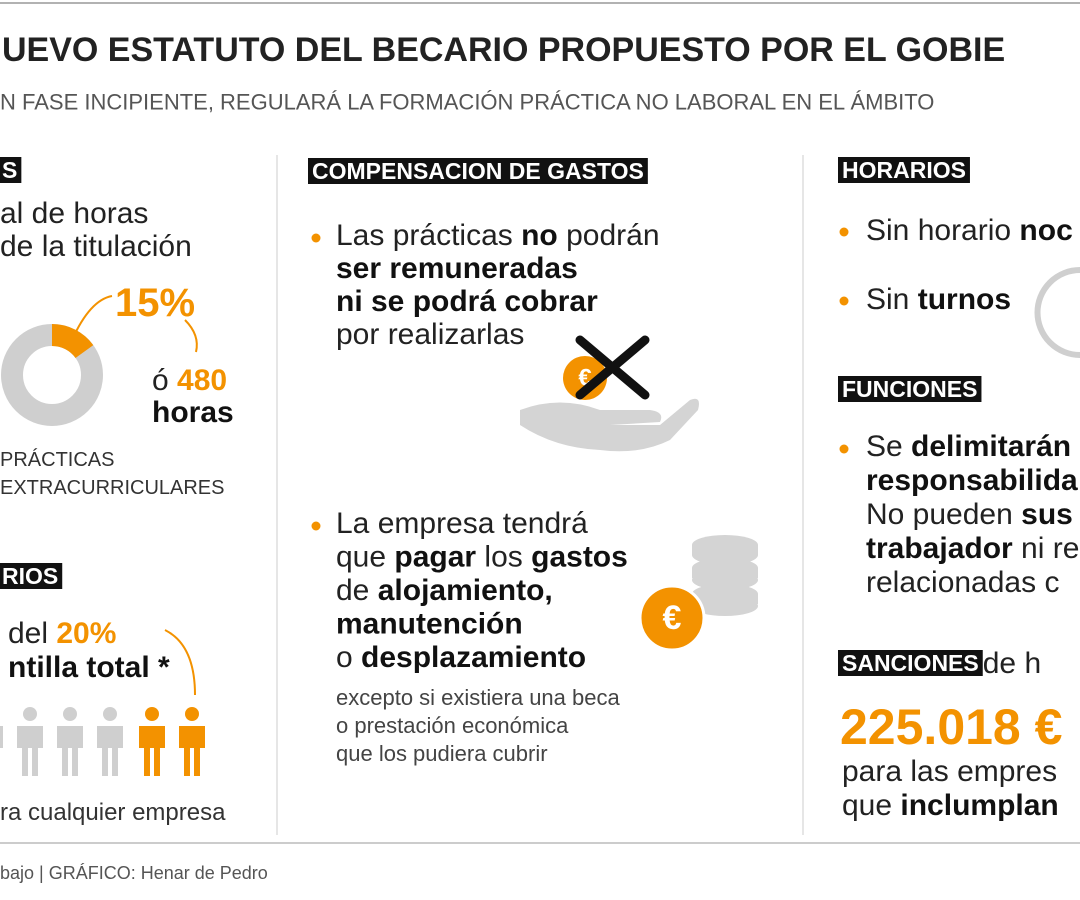 This screenshot has width=1080, height=900. I want to click on section-label: SANCIONES, so click(910, 663).